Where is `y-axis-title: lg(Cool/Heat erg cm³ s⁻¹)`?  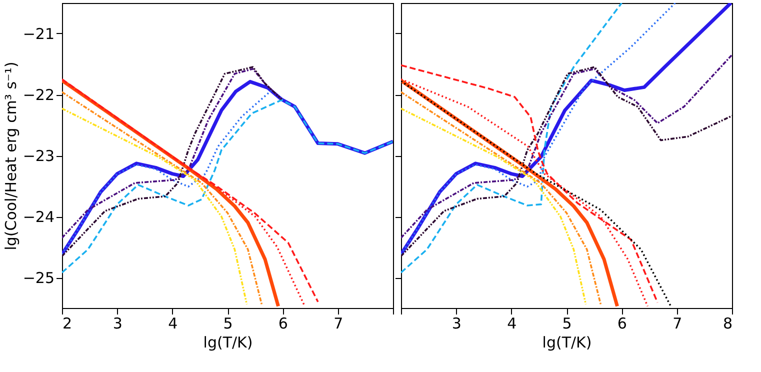 y-axis-title: lg(Cool/Heat erg cm³ s⁻¹) is located at coordinates (11, 156).